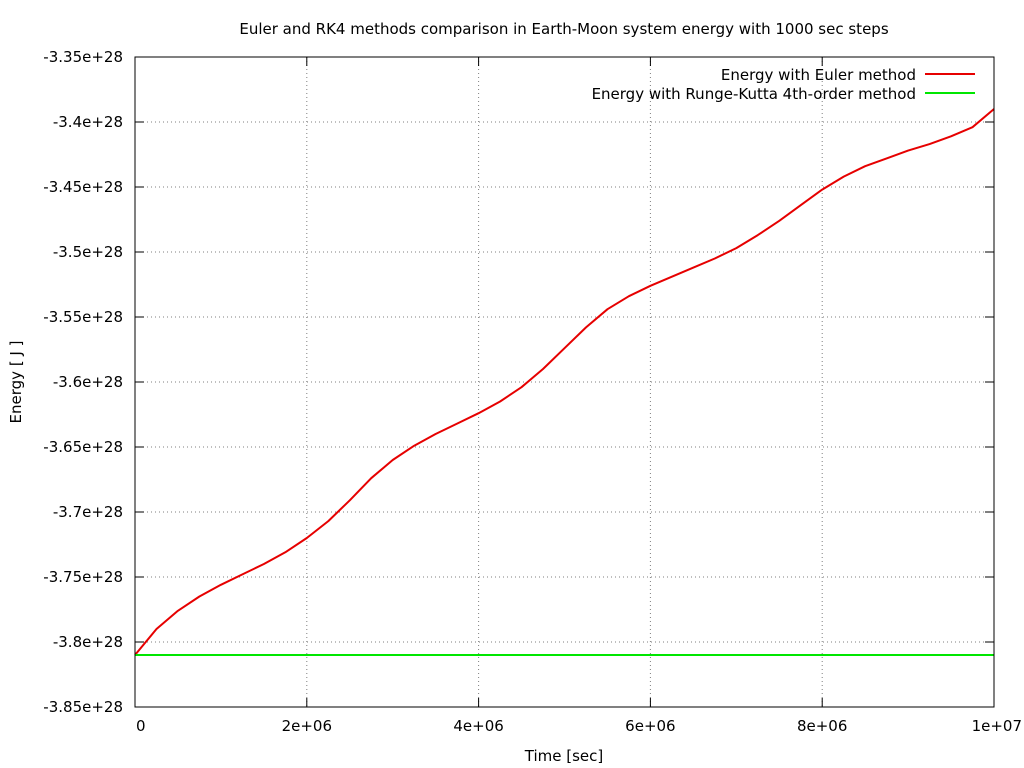  I want to click on x-tick-label: 0, so click(141, 726).